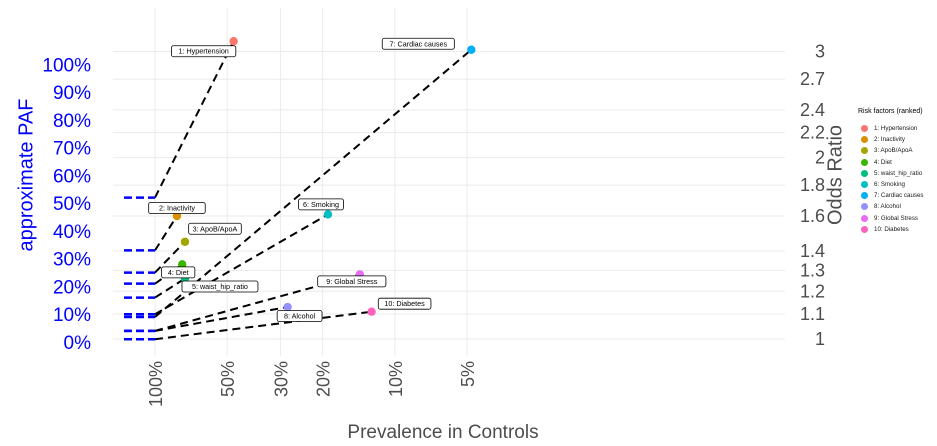 Image resolution: width=937 pixels, height=446 pixels. I want to click on x-tick-label: 5%, so click(468, 374).